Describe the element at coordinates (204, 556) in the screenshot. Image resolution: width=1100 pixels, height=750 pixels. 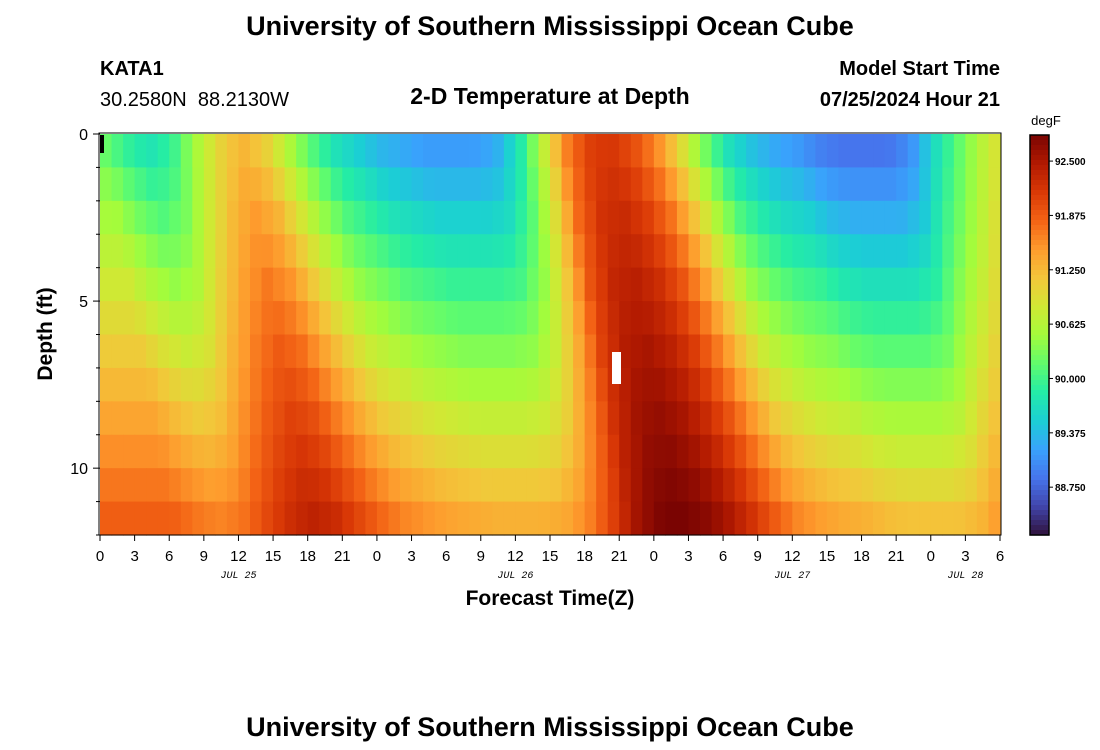
I see `x-tick-label: 9` at that location.